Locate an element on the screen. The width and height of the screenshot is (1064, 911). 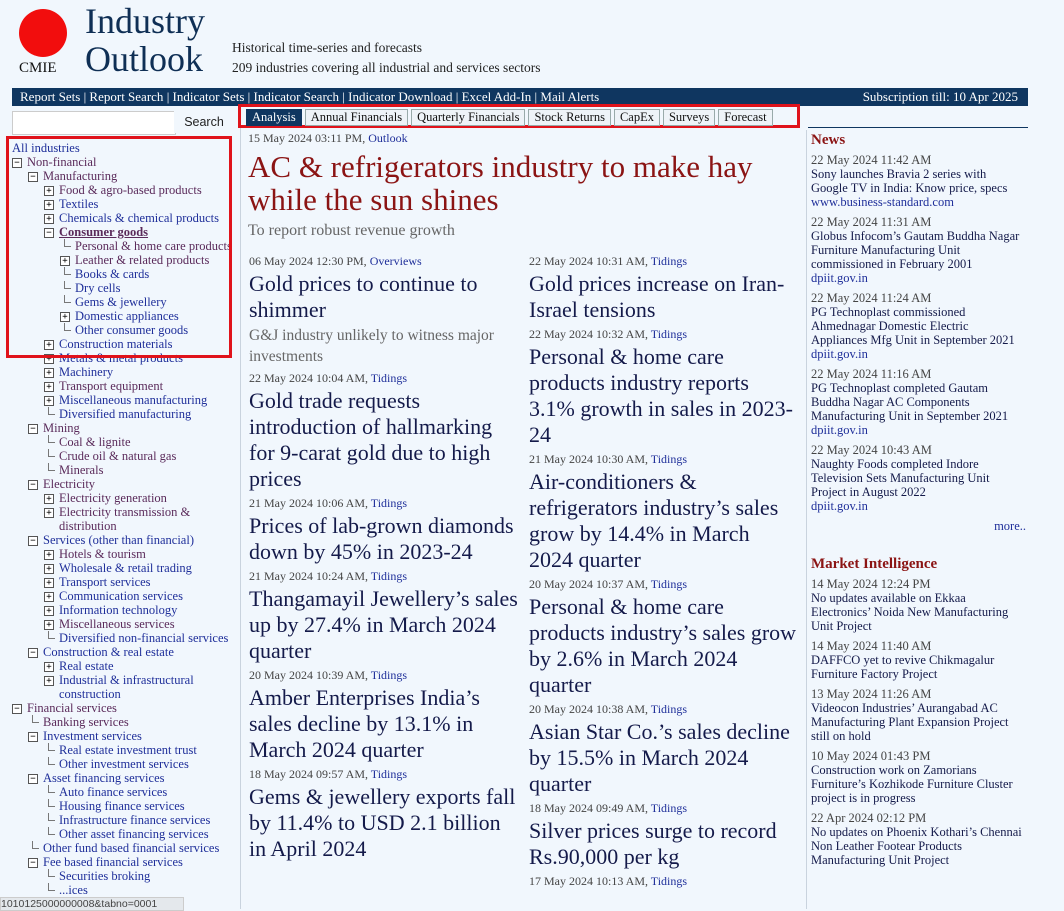
tree-item: + Wholesale & retail trading is located at coordinates (120, 568).